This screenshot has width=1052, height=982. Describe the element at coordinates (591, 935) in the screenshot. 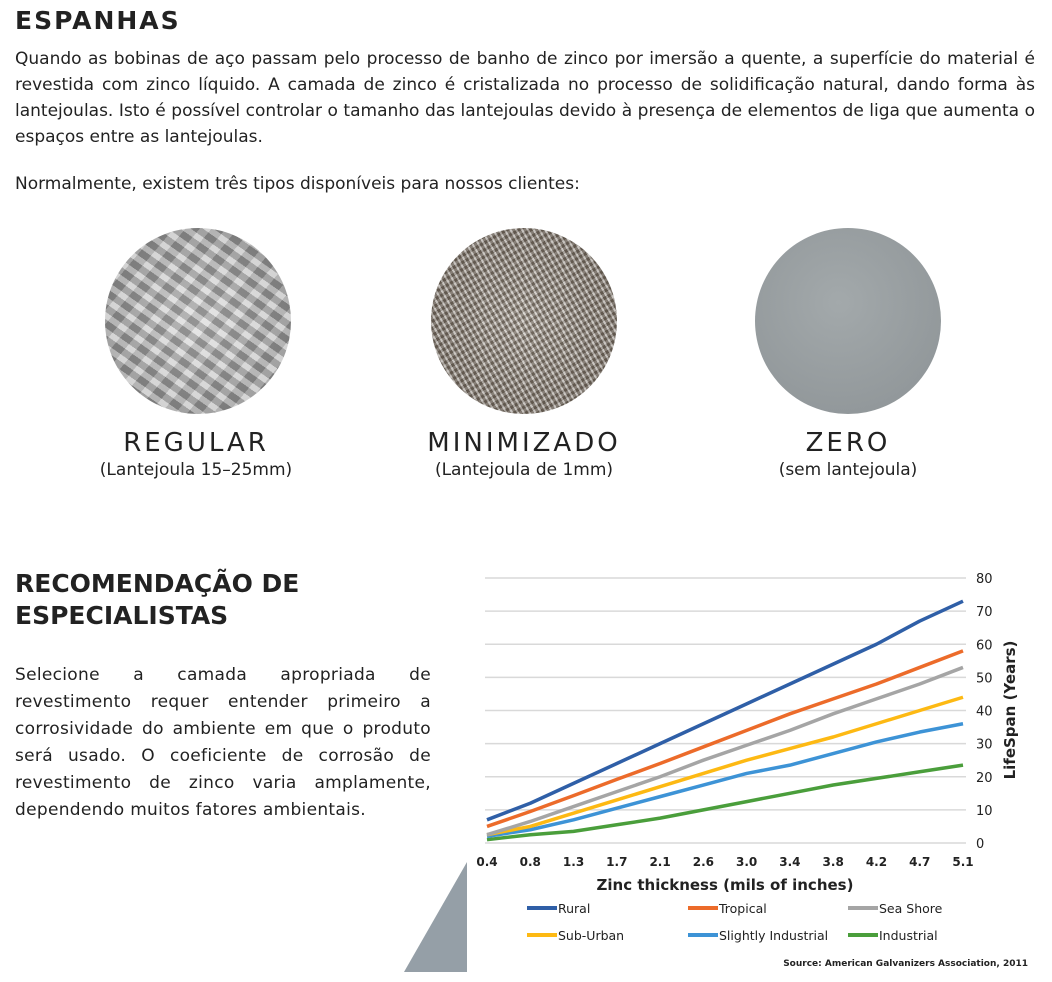

I see `legend-label: Sub-Urban` at that location.